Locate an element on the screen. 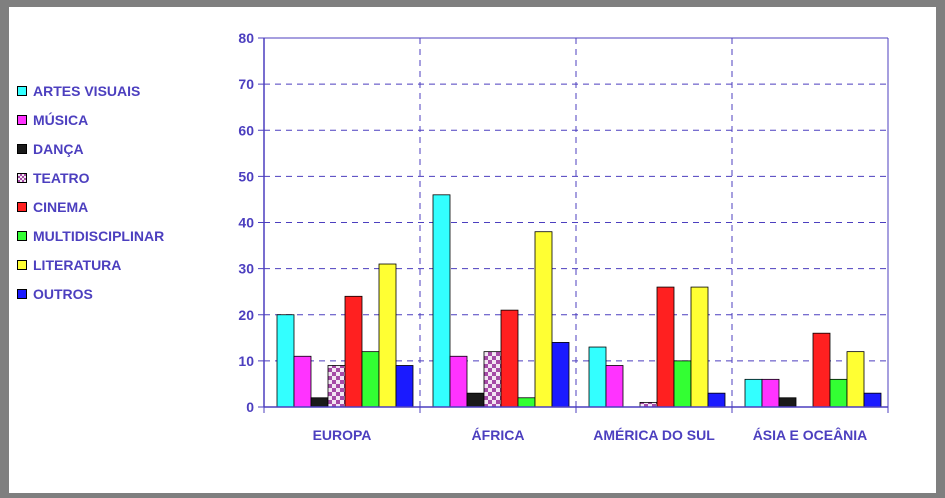  legend-swatch-teatro is located at coordinates (22, 178).